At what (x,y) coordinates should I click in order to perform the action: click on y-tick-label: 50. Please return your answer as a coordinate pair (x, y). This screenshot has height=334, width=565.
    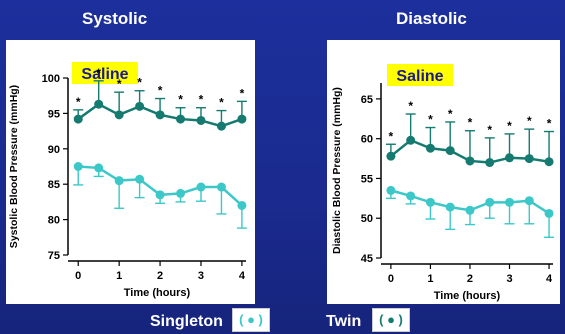
    Looking at the image, I should click on (367, 219).